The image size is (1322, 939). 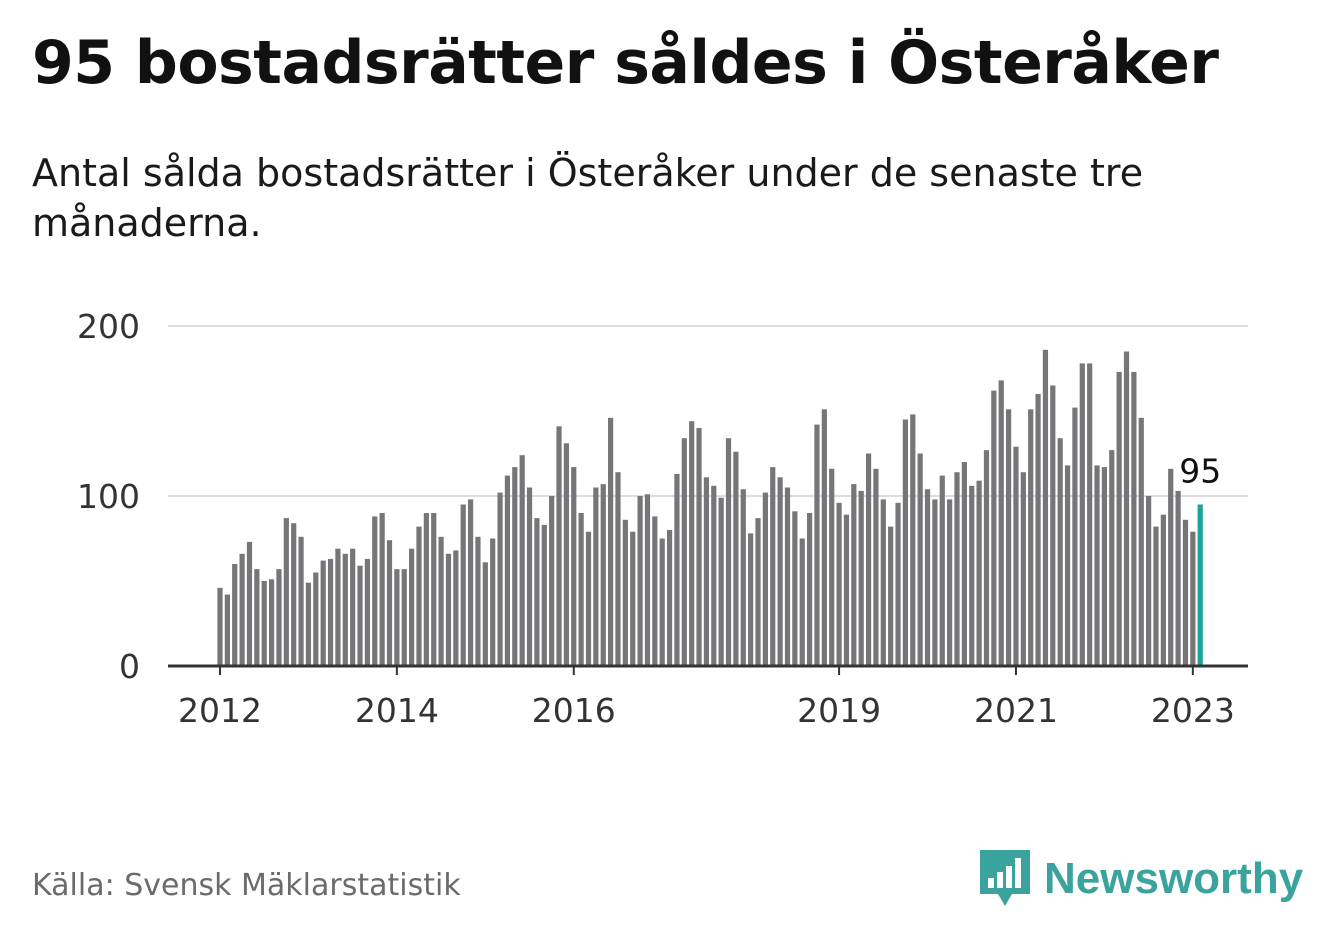 What do you see at coordinates (129, 666) in the screenshot?
I see `y-tick-label: 0` at bounding box center [129, 666].